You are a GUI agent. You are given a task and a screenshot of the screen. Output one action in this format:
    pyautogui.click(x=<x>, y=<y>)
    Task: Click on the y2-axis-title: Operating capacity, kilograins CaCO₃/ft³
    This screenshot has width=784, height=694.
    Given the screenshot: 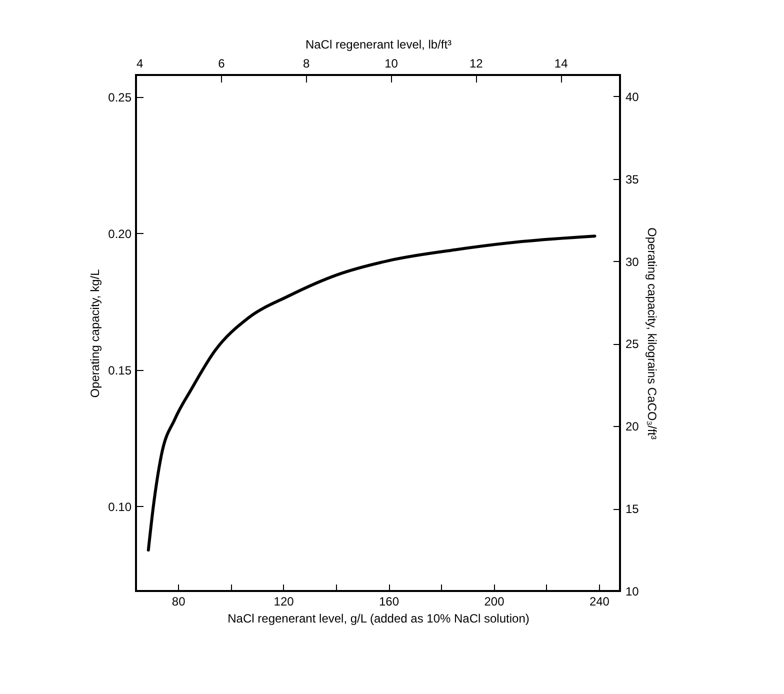 What is the action you would take?
    pyautogui.click(x=651, y=333)
    